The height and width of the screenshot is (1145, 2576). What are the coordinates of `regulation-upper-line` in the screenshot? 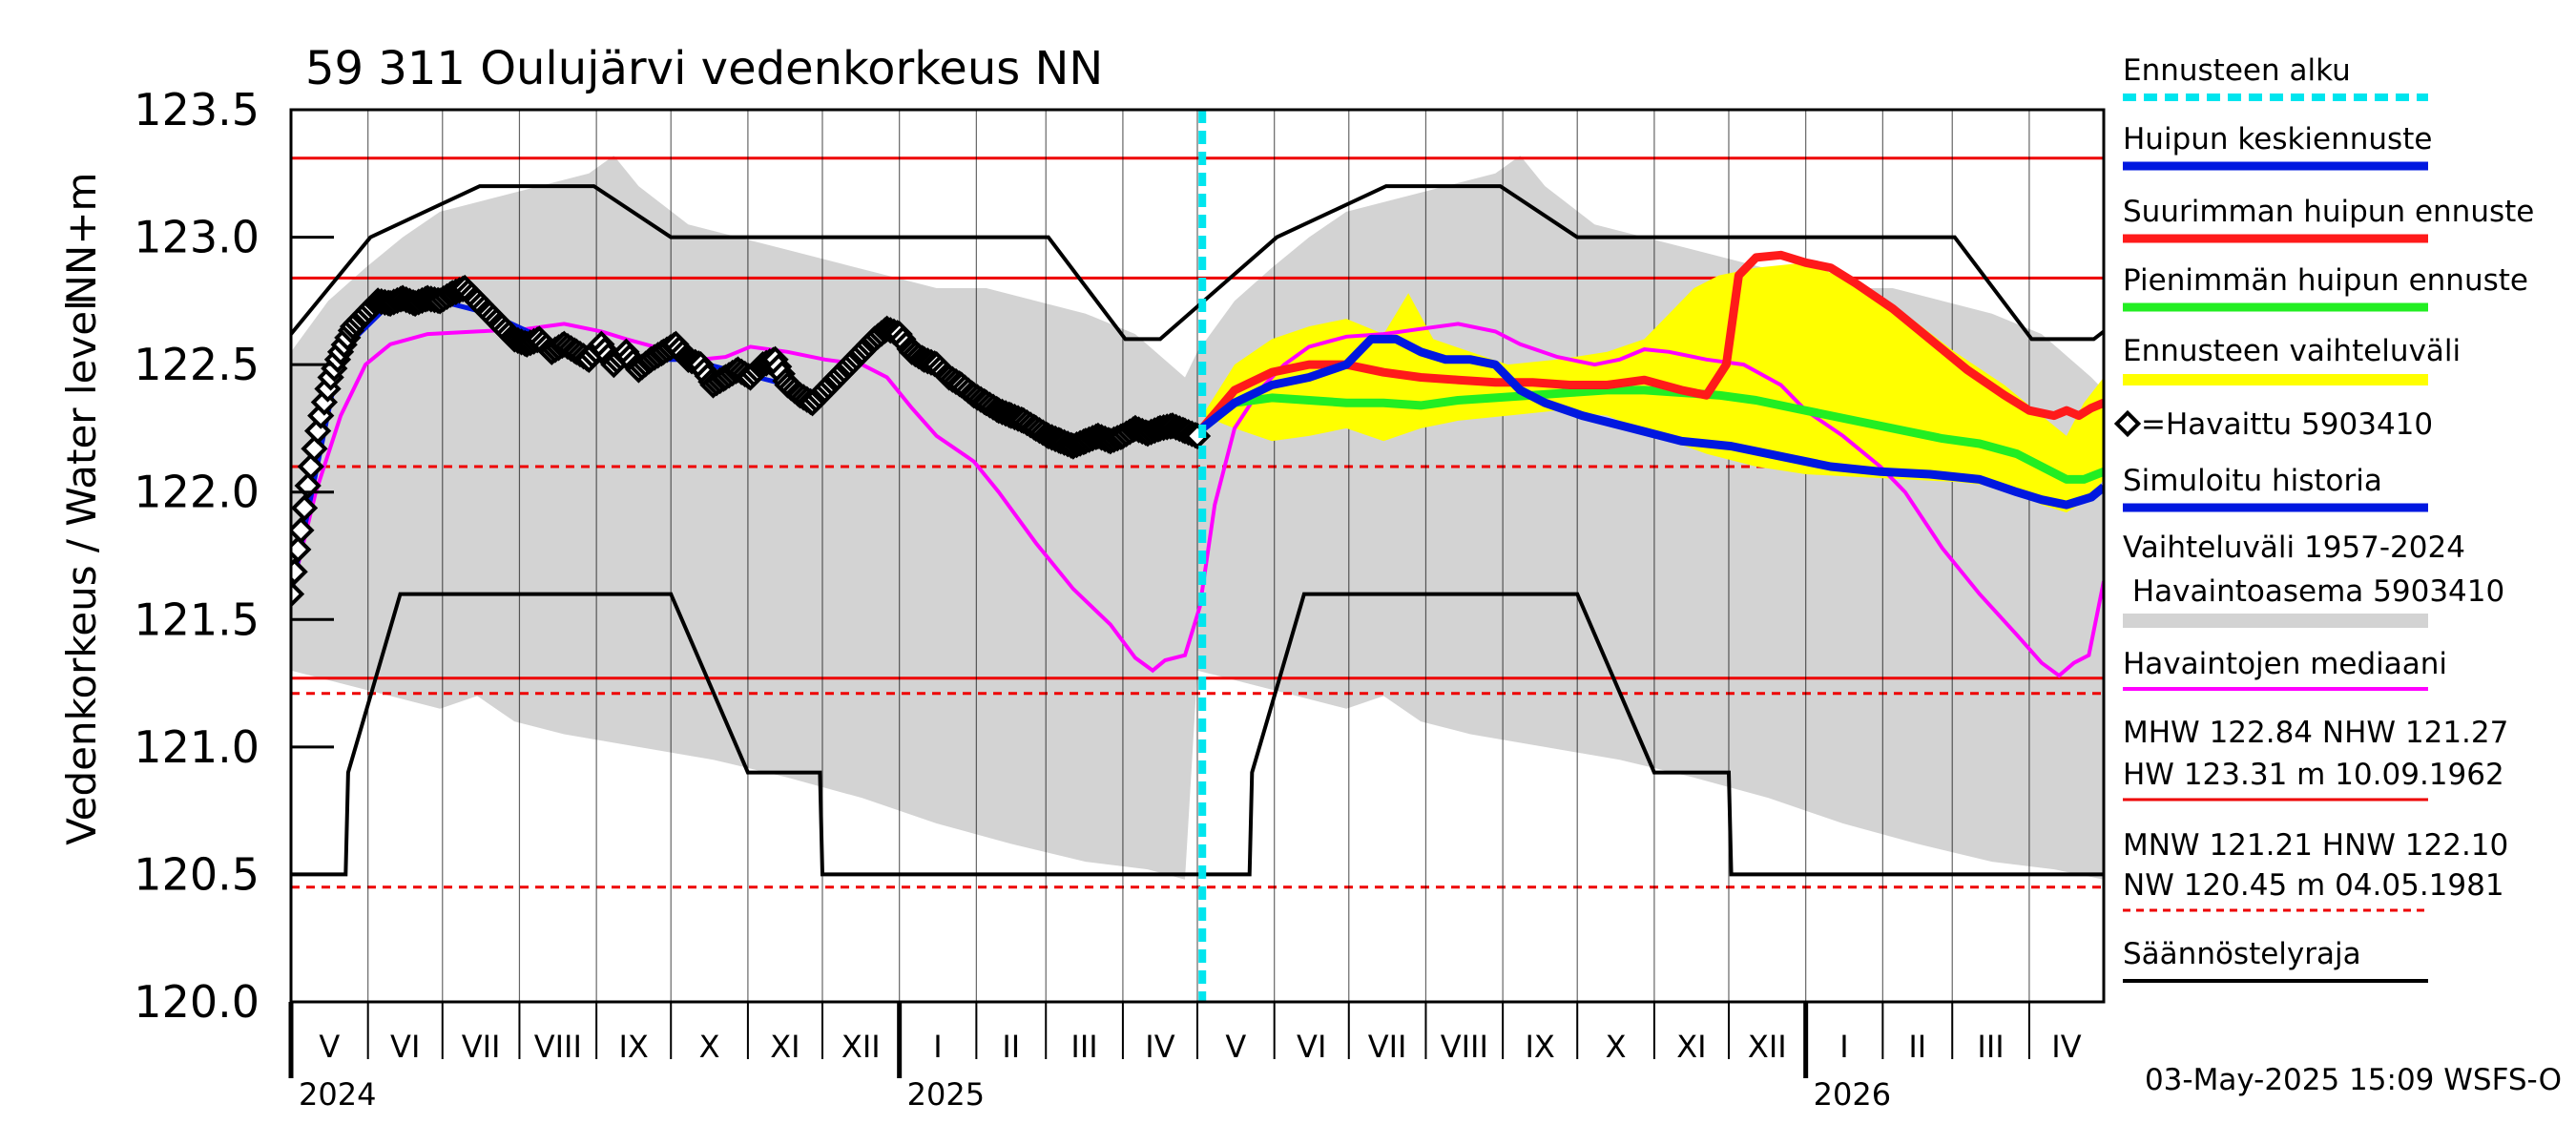 It's located at (1197, 263).